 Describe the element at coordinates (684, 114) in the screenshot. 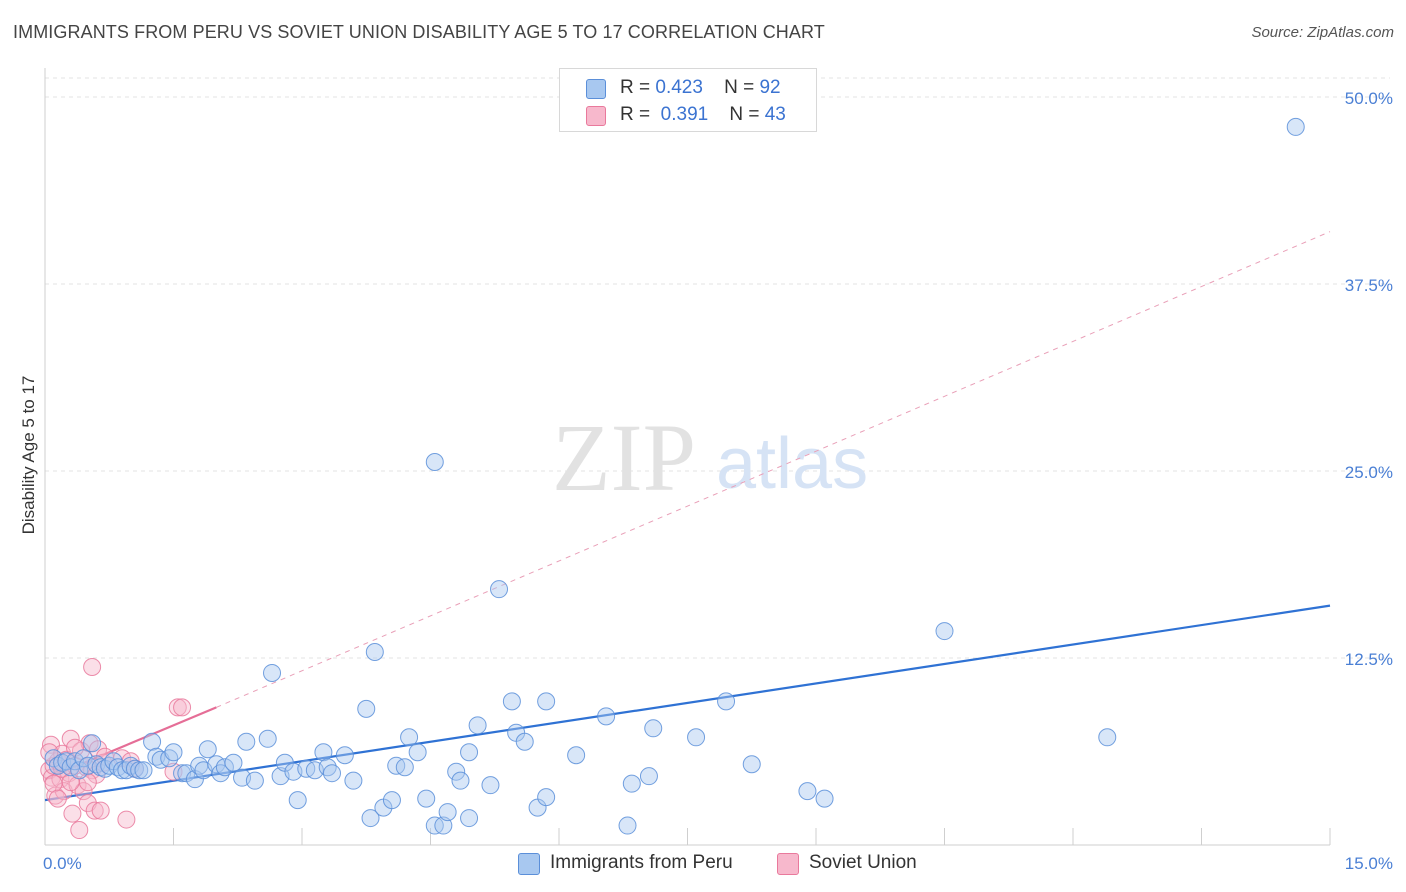

I see `r-value-soviet: 0.391` at that location.